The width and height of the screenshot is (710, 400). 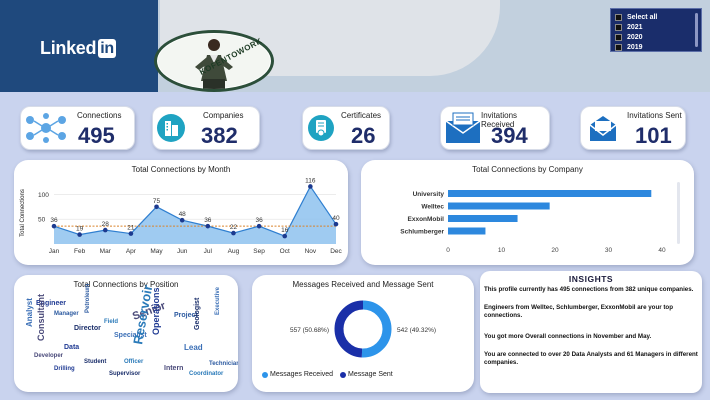 I want to click on area-fill, so click(x=195, y=215).